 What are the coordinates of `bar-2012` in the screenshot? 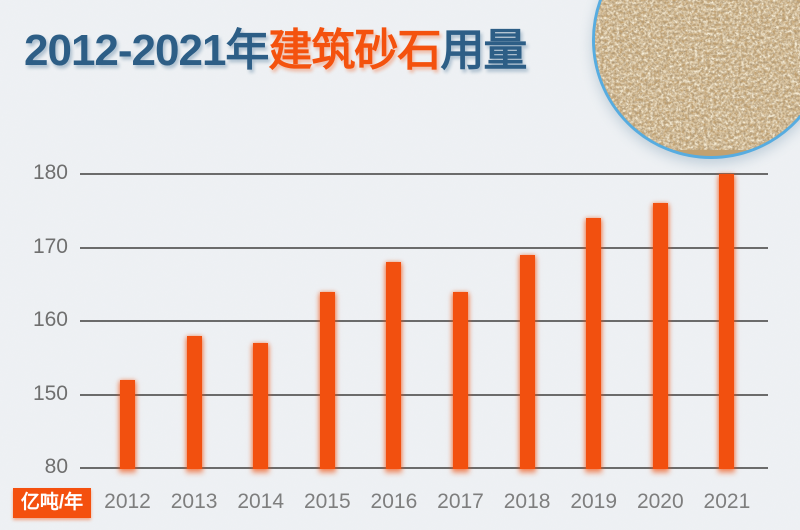 It's located at (127, 424).